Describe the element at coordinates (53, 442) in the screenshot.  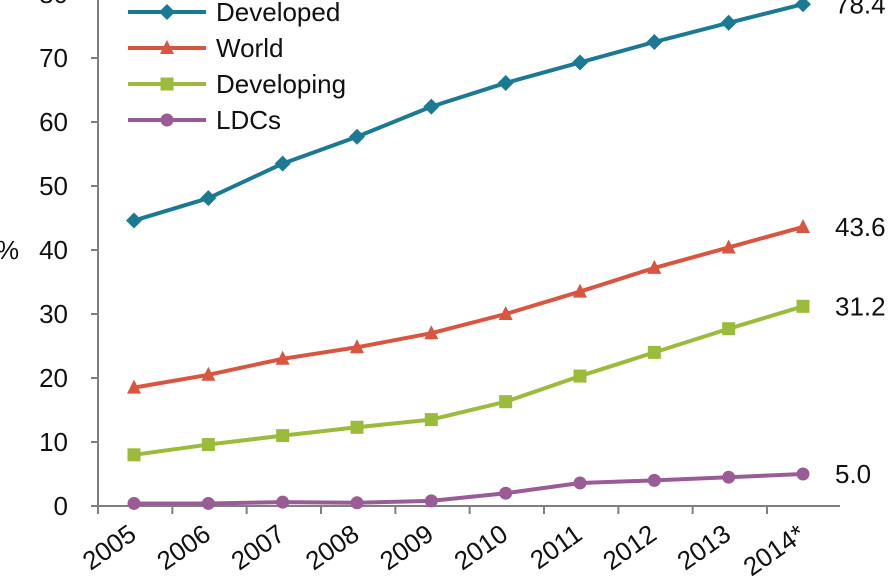
I see `y-tick-label: 10` at that location.